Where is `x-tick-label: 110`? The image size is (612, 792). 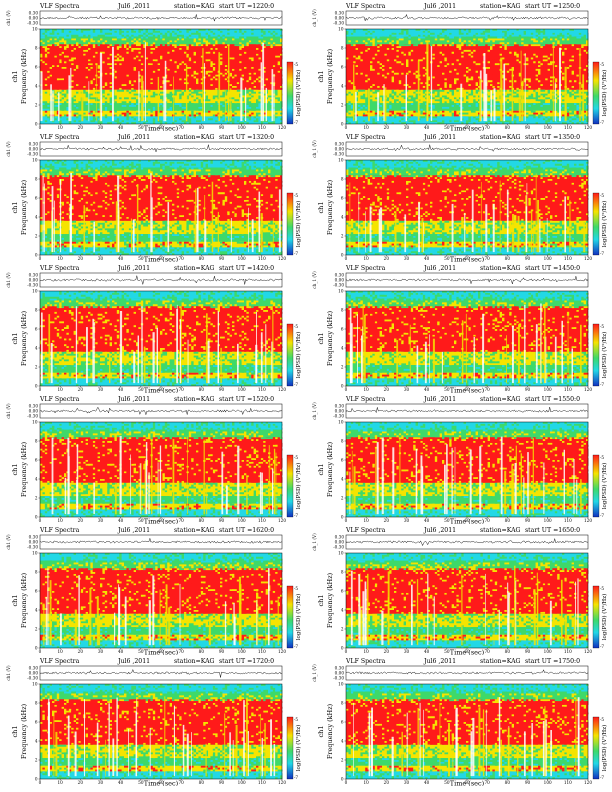 x-tick-label: 110 is located at coordinates (568, 389).